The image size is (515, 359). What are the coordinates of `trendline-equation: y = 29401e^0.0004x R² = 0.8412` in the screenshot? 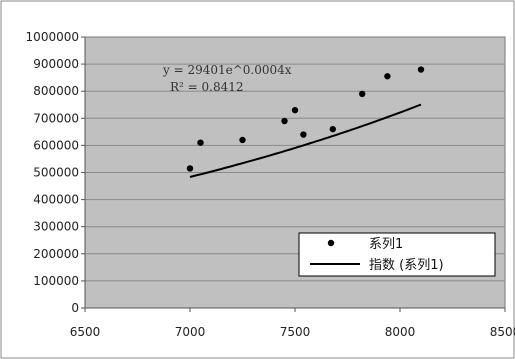 It's located at (227, 78).